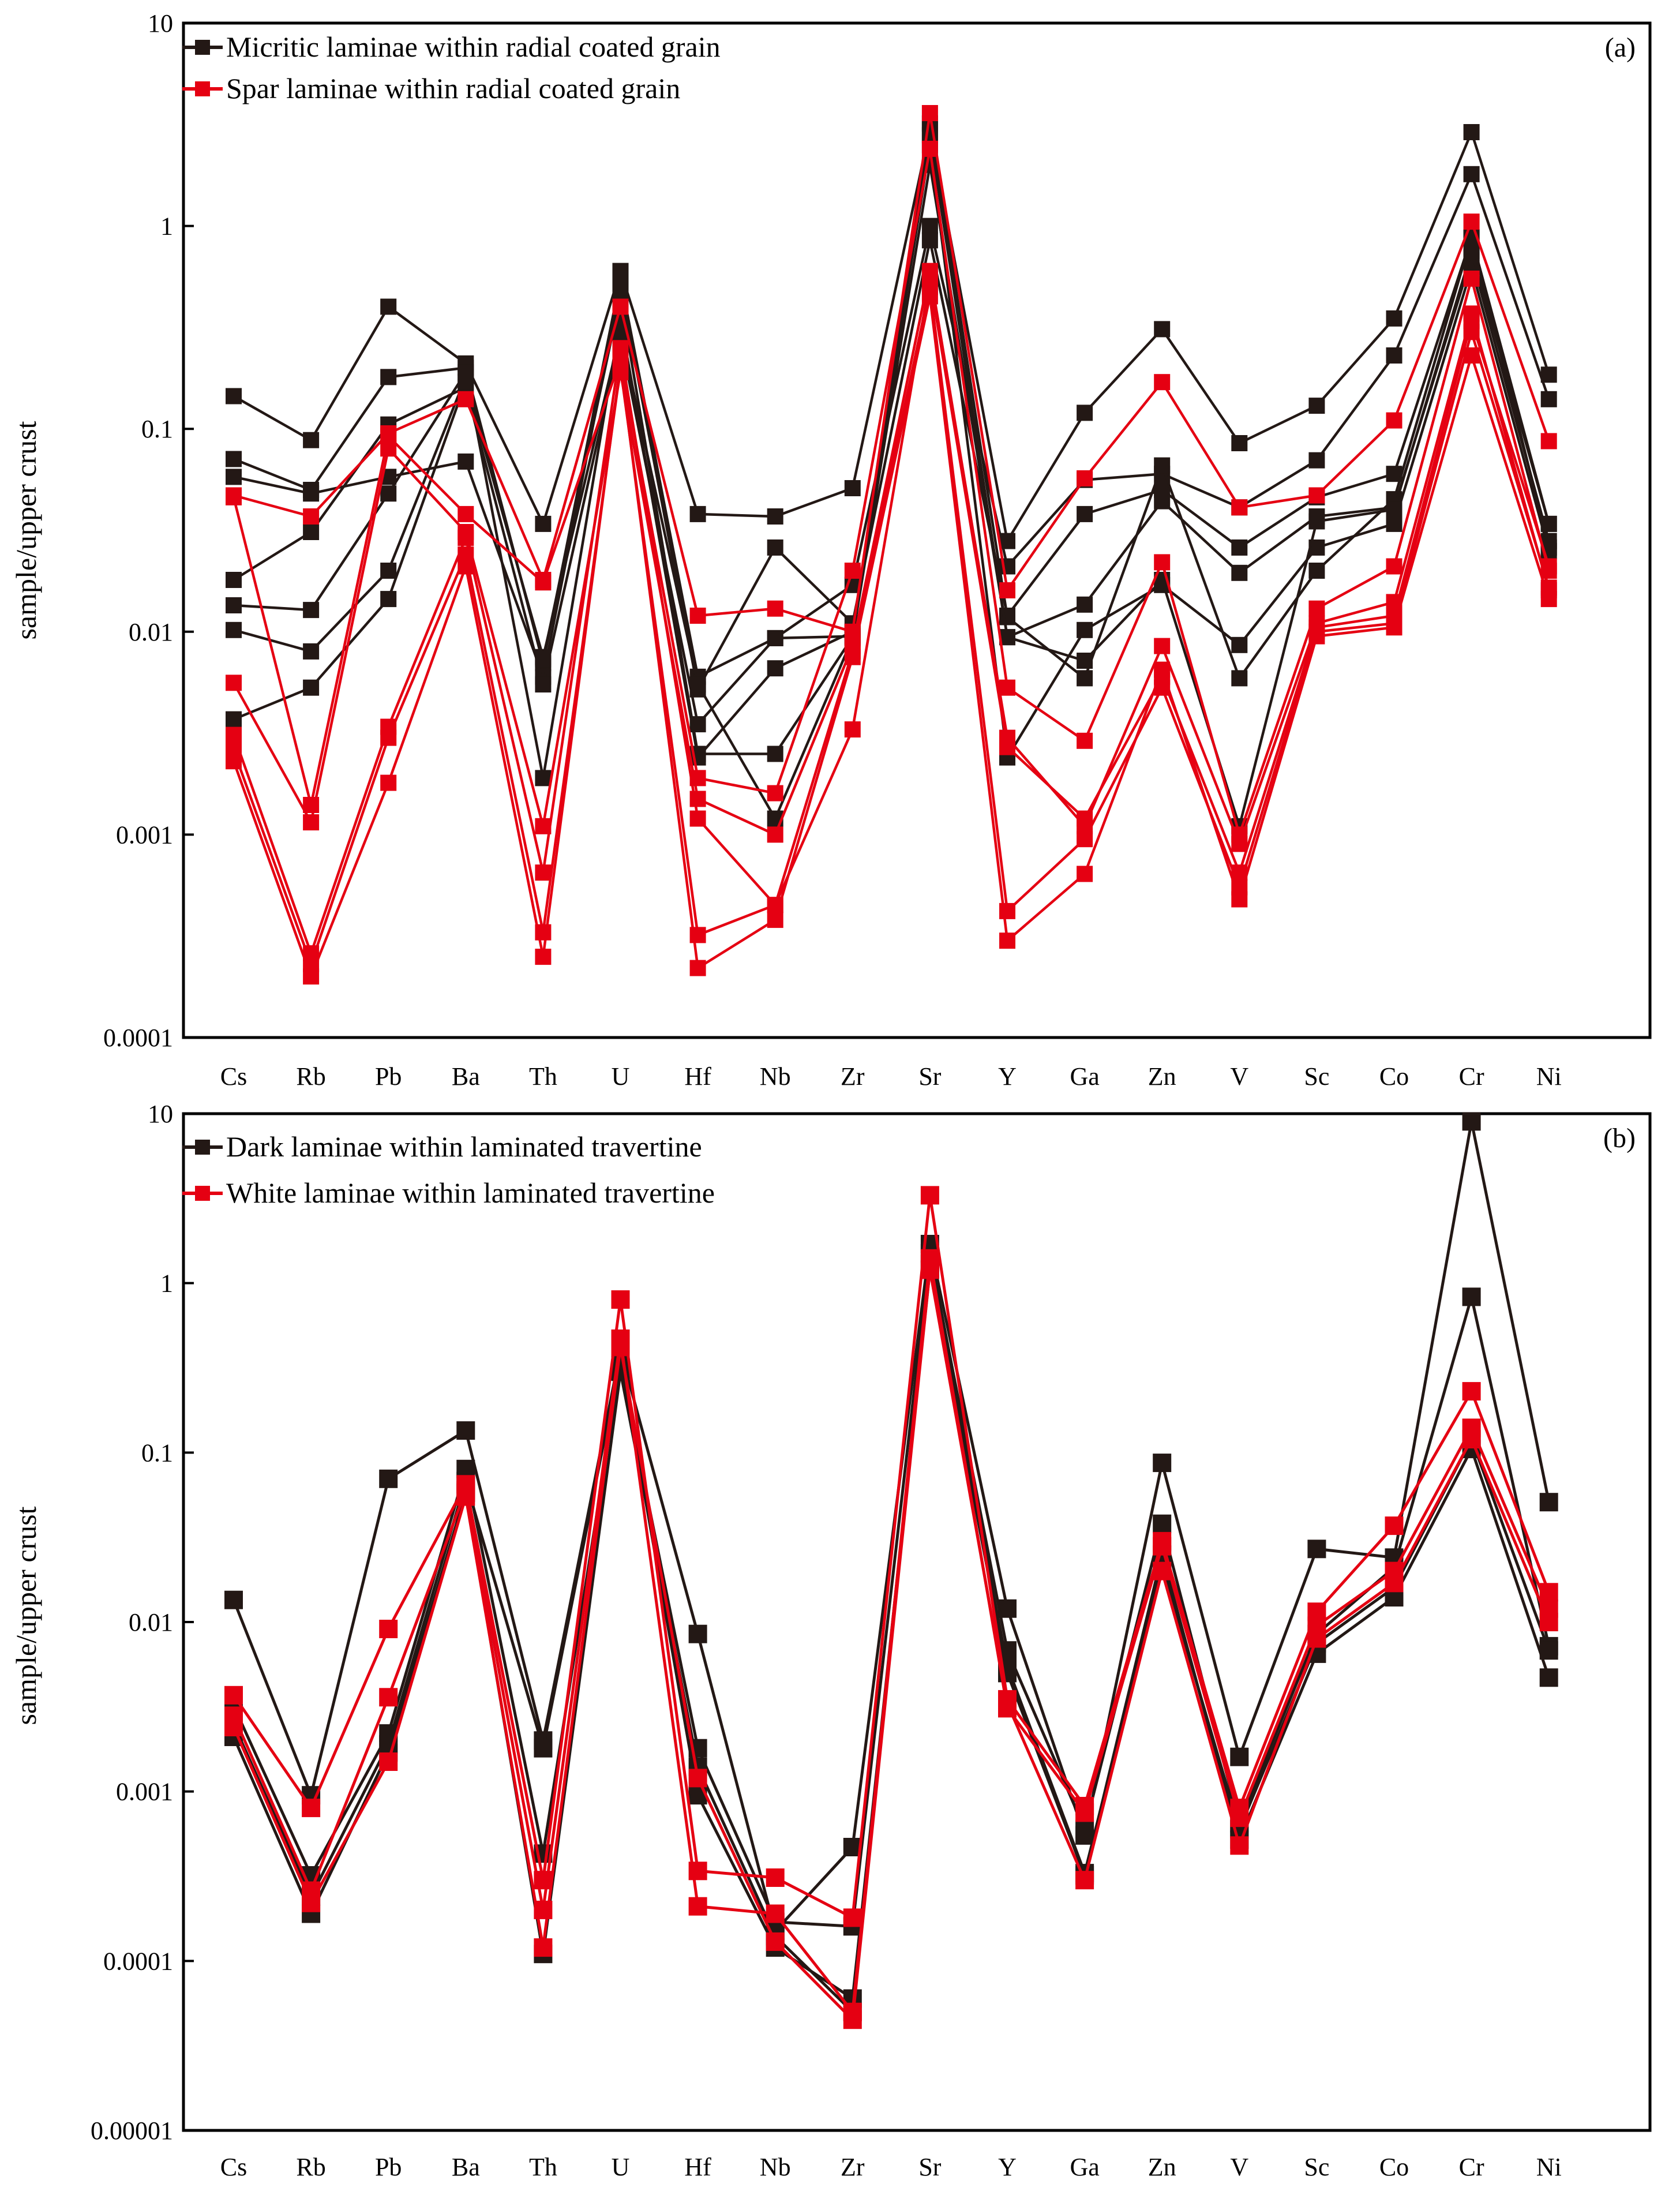 This screenshot has height=2206, width=1680. Describe the element at coordinates (166, 226) in the screenshot. I see `y-tick-label: 1` at that location.